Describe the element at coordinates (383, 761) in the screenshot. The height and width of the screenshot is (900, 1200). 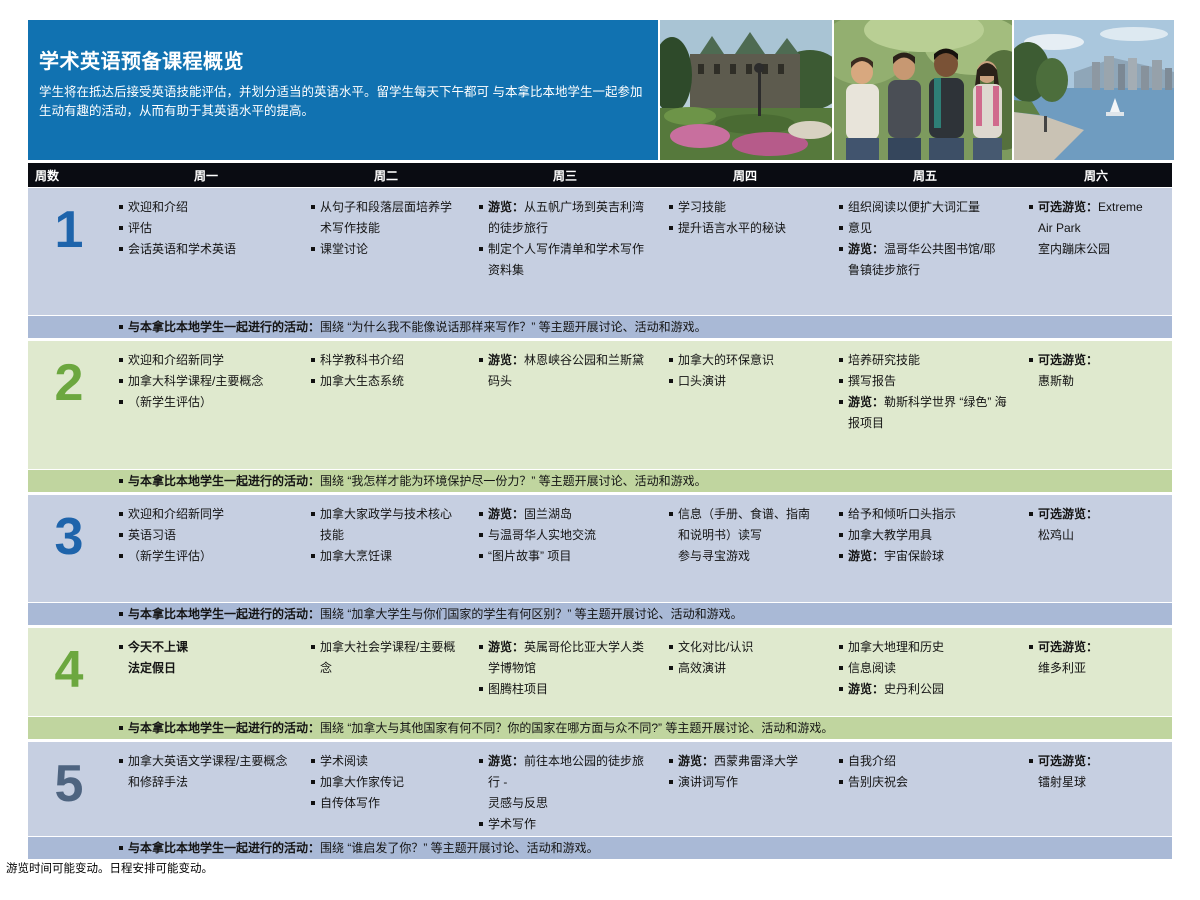
I see `schedule-item: 学术阅读` at that location.